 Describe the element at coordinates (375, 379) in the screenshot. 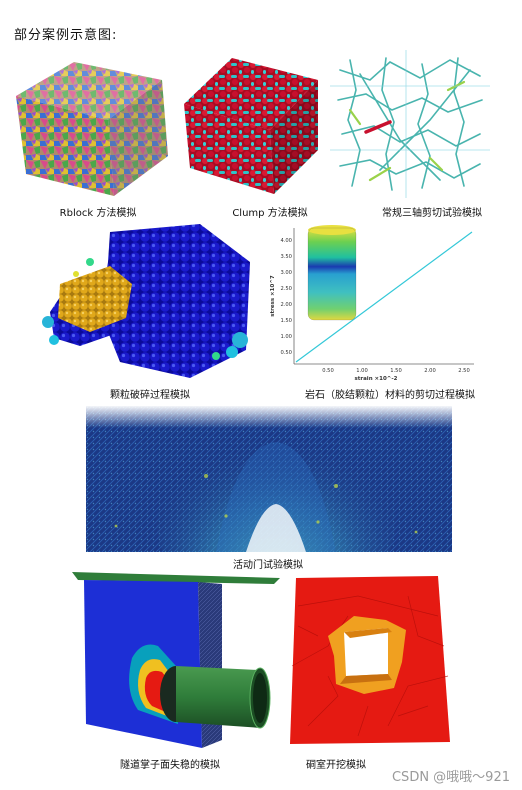

I see `plot-xlabel: strain ×10^-2` at that location.